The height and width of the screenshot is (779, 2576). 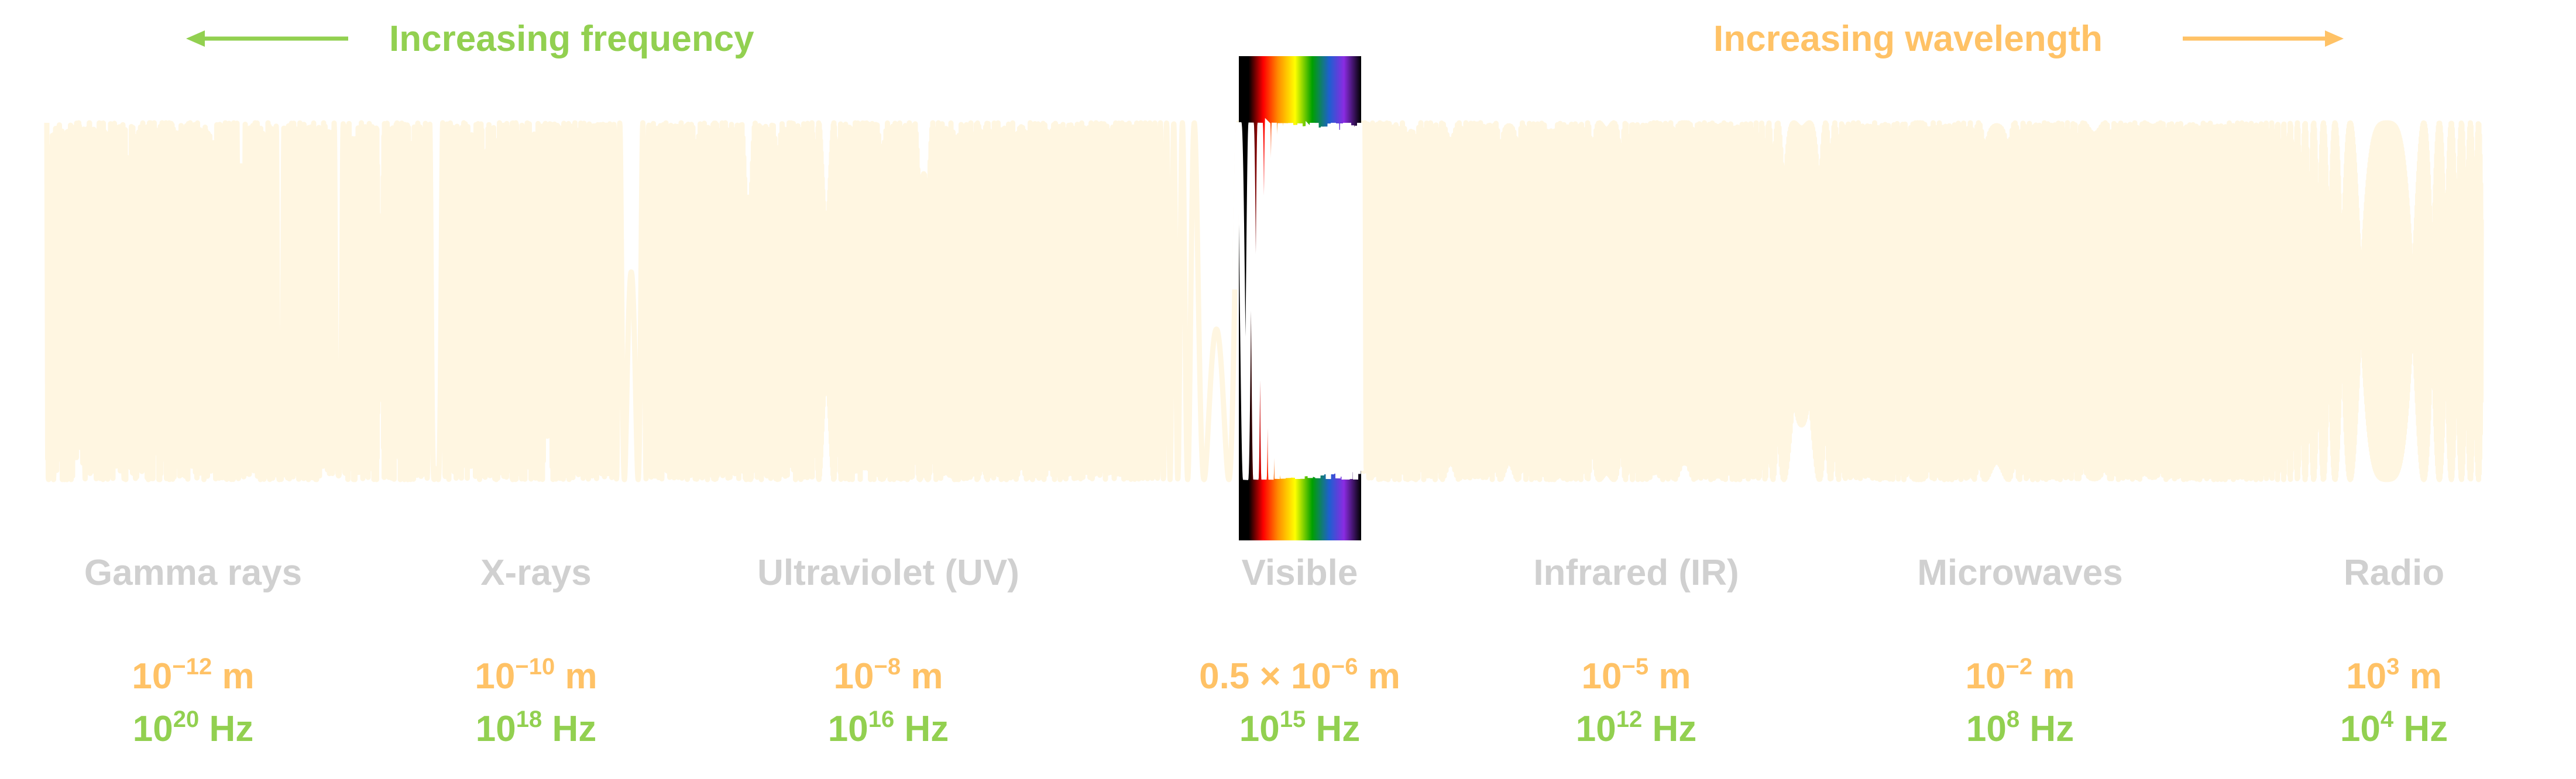 I want to click on band-frequency: 1020 Hz, so click(x=193, y=727).